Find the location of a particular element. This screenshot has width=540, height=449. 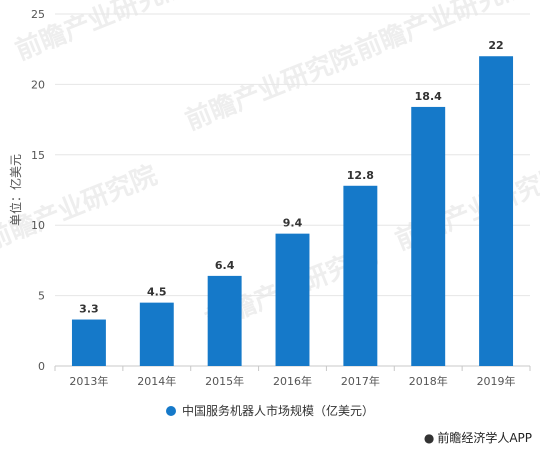

x-axis-ticks: 2013年 2014年 2015年 2016年 2017年 2018年 2019年 is located at coordinates (292, 377).